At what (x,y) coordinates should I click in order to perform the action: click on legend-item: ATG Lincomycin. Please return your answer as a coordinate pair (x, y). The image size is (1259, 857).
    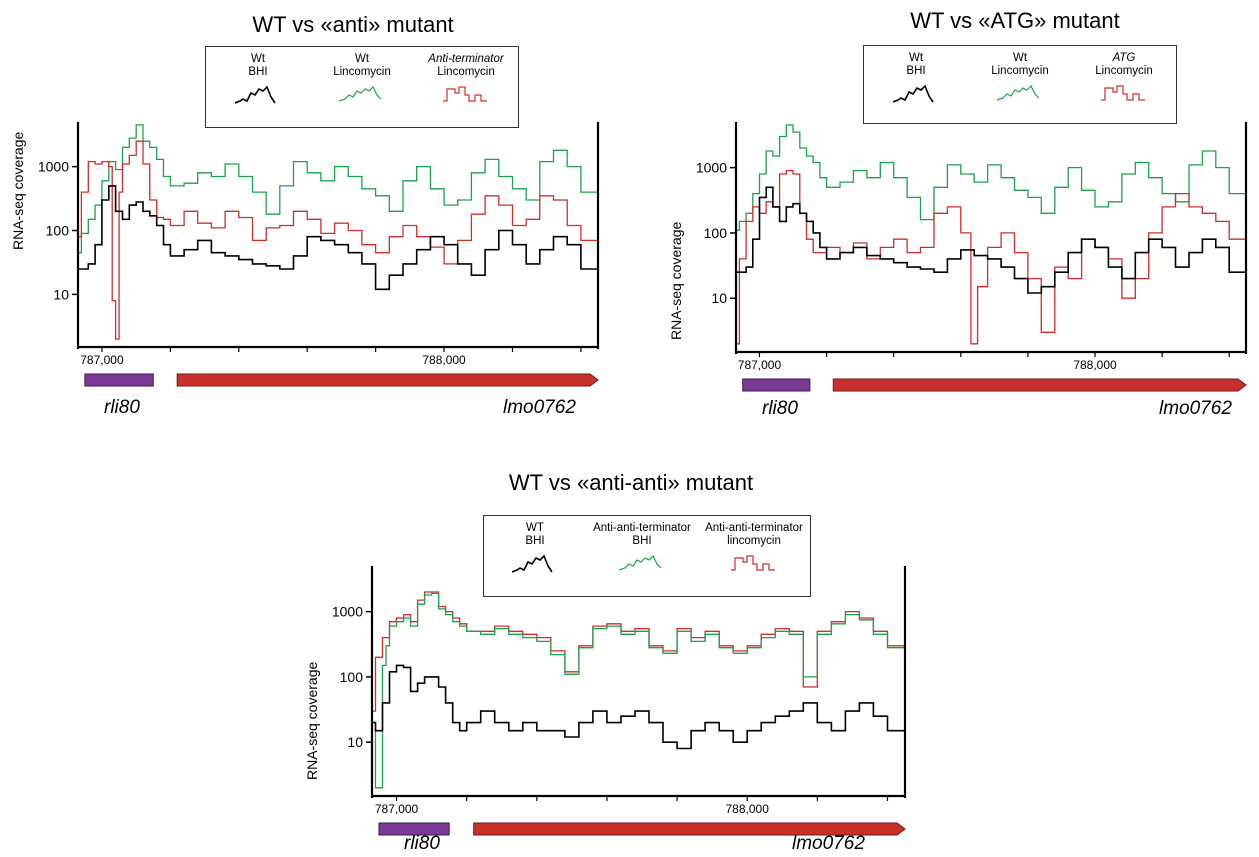
    Looking at the image, I should click on (1124, 79).